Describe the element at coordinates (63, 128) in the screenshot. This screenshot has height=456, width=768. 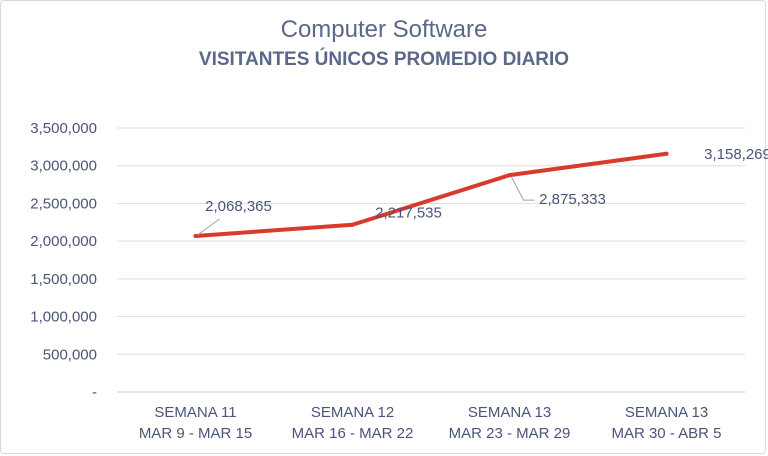
I see `y-tick-label: 3,500,000` at that location.